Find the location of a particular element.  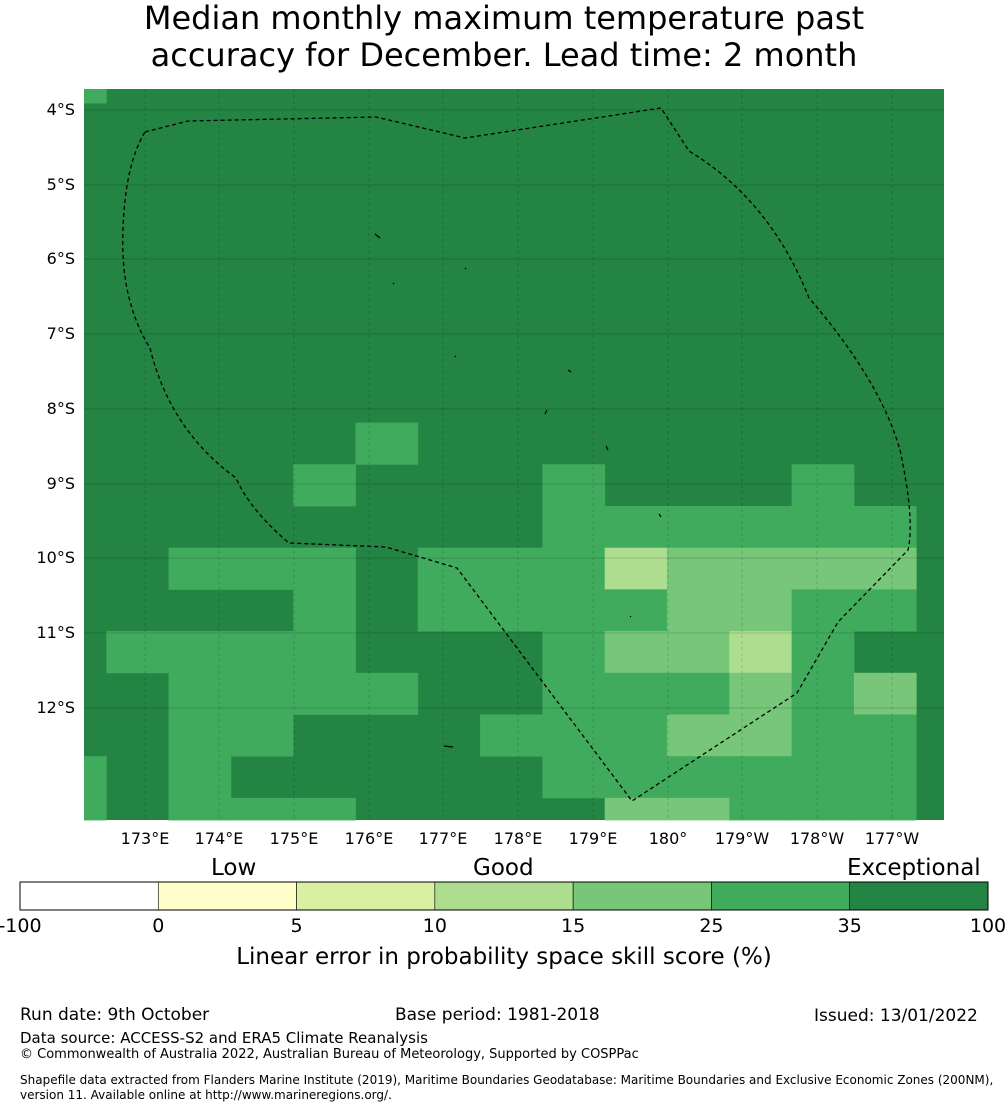

map-title-line1: Median monthly maximum temperature past is located at coordinates (504, 18).